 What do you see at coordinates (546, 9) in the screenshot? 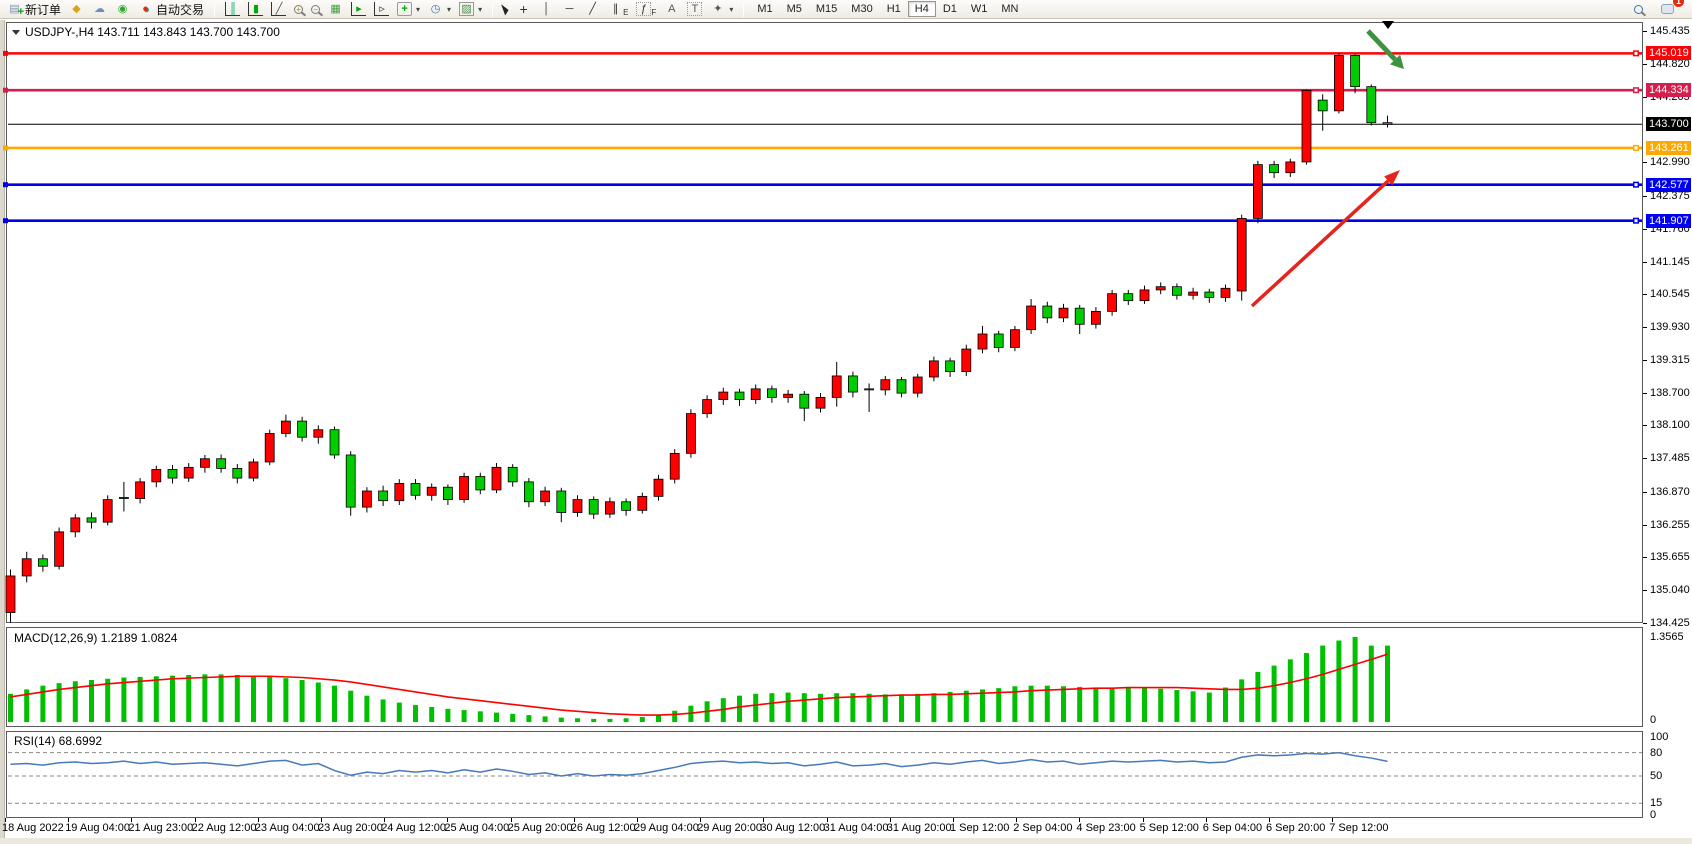
I see `vertical-line-button: │` at bounding box center [546, 9].